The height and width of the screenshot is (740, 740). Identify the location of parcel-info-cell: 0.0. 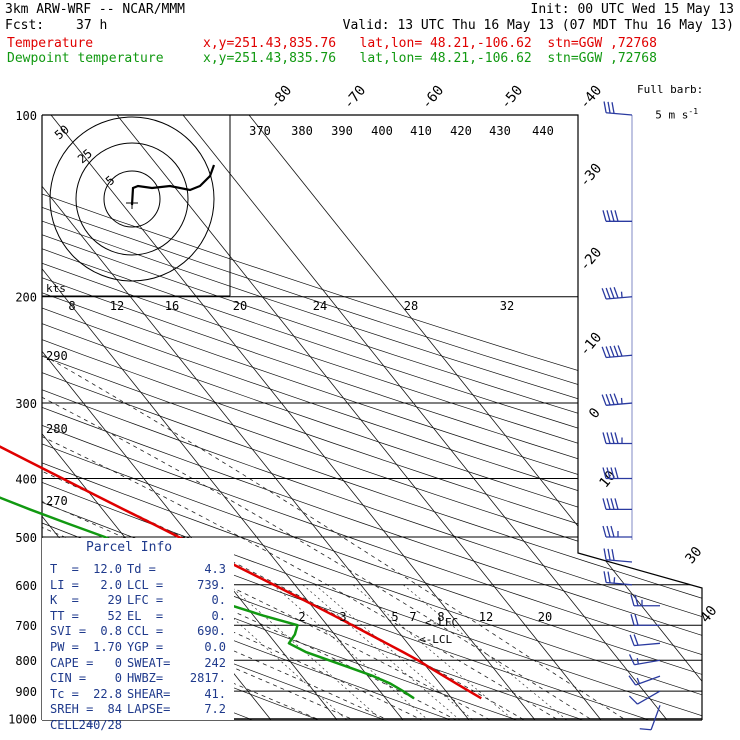
(215, 647).